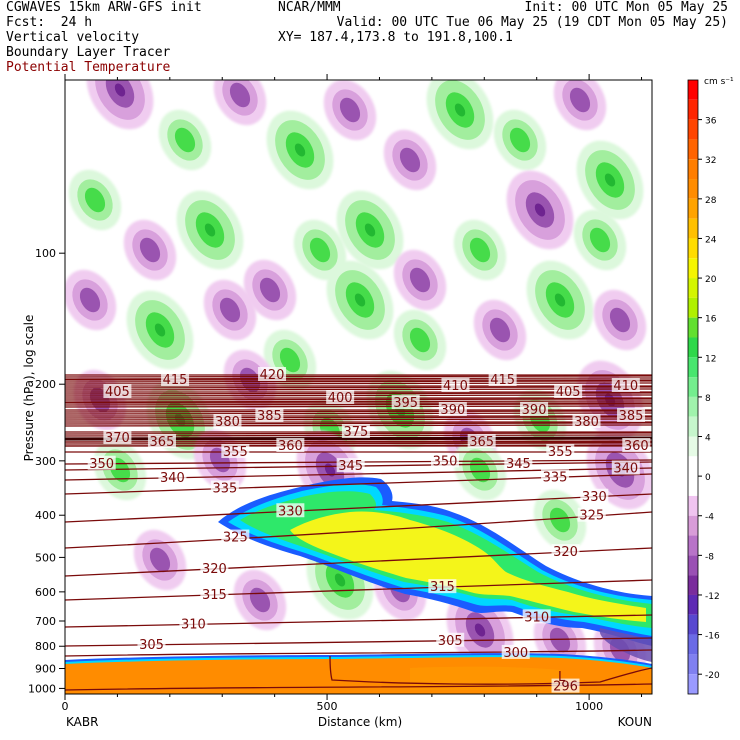  What do you see at coordinates (104, 7) in the screenshot?
I see `model-title: CGWAVES 15km ARW-GFS init` at bounding box center [104, 7].